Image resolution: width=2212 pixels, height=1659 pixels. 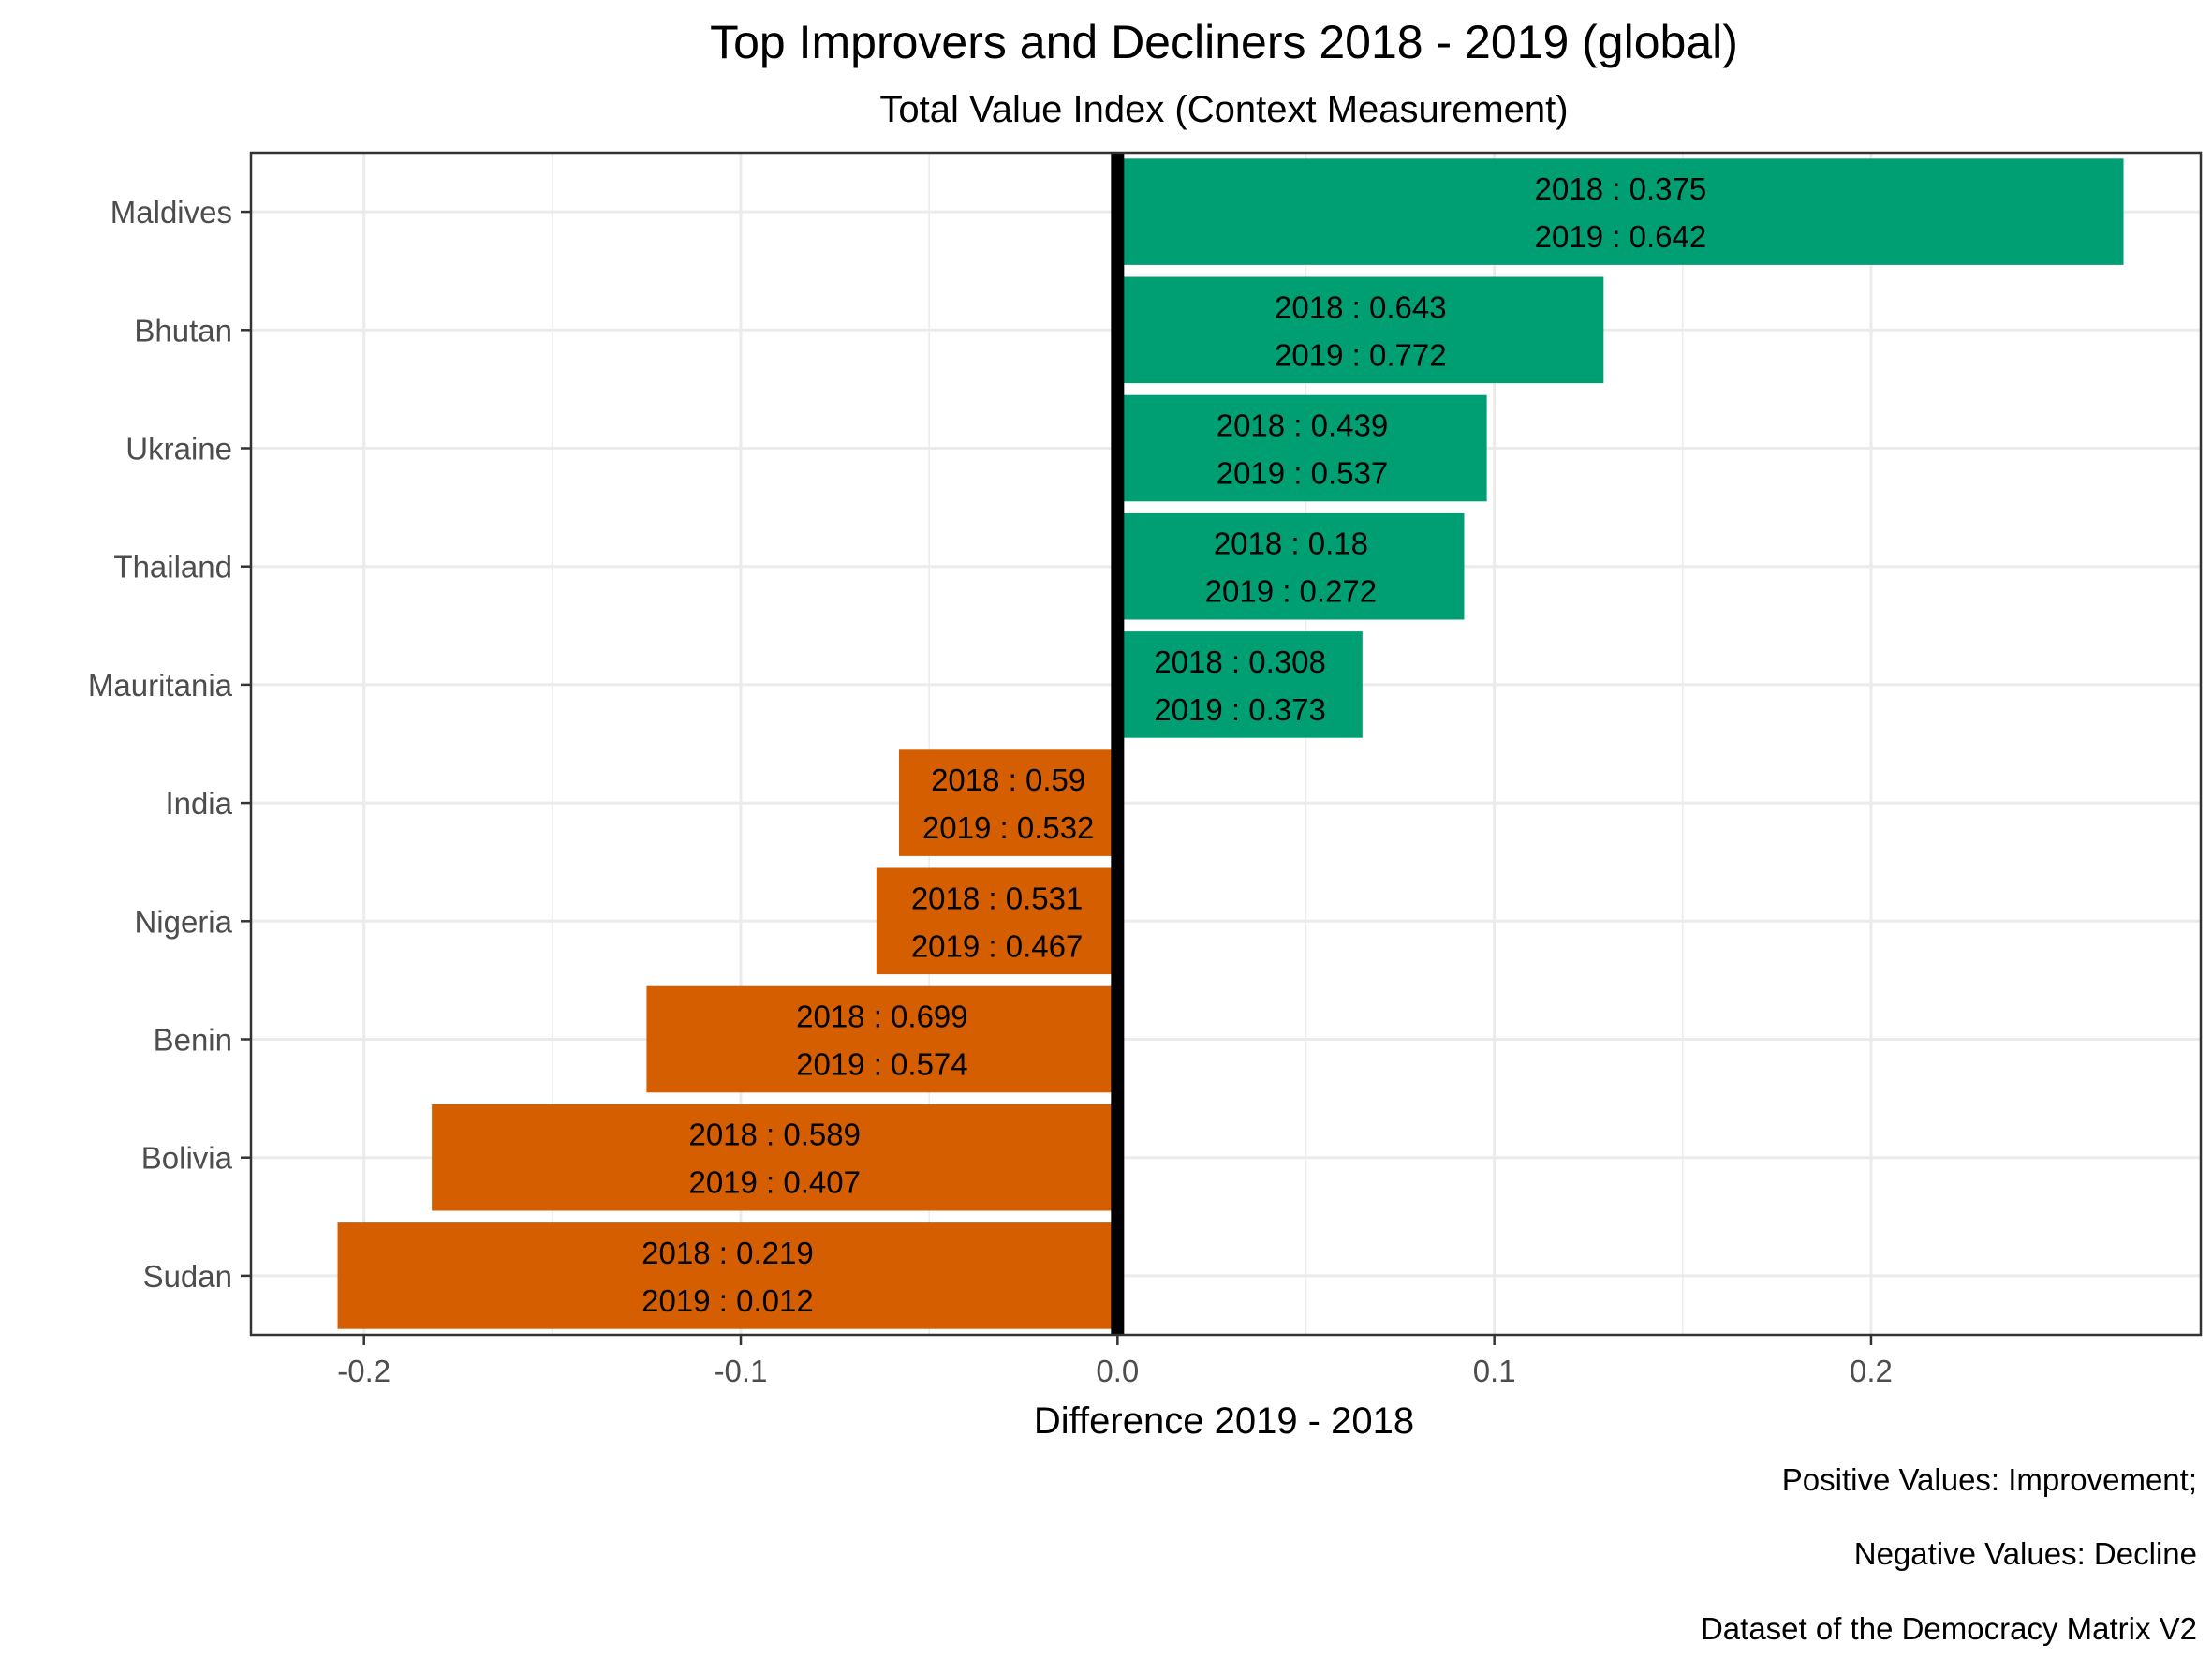 I want to click on bar-thailand, so click(x=1291, y=566).